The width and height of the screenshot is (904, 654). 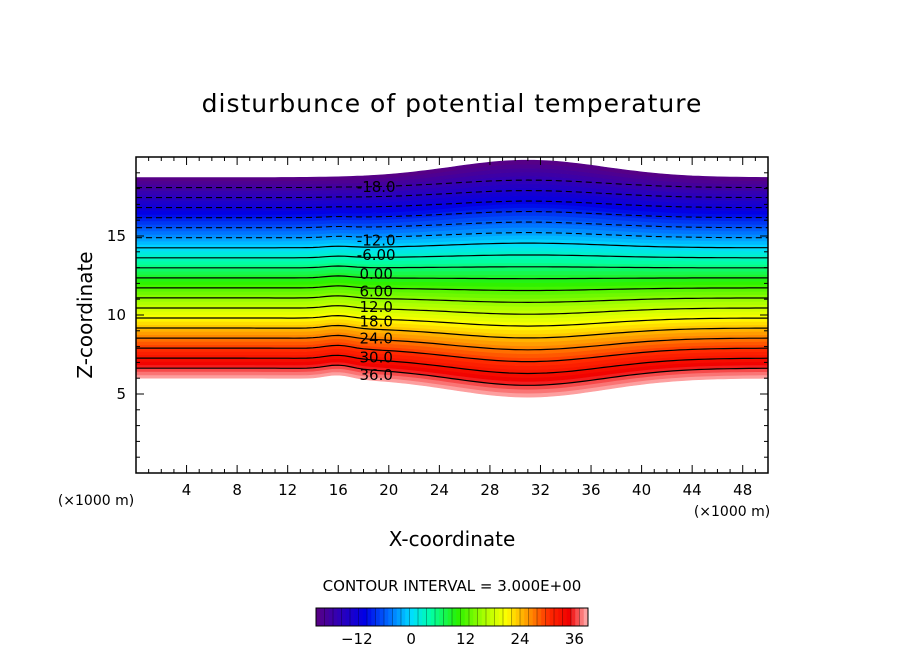 I want to click on x-tick-label: 32, so click(x=540, y=490).